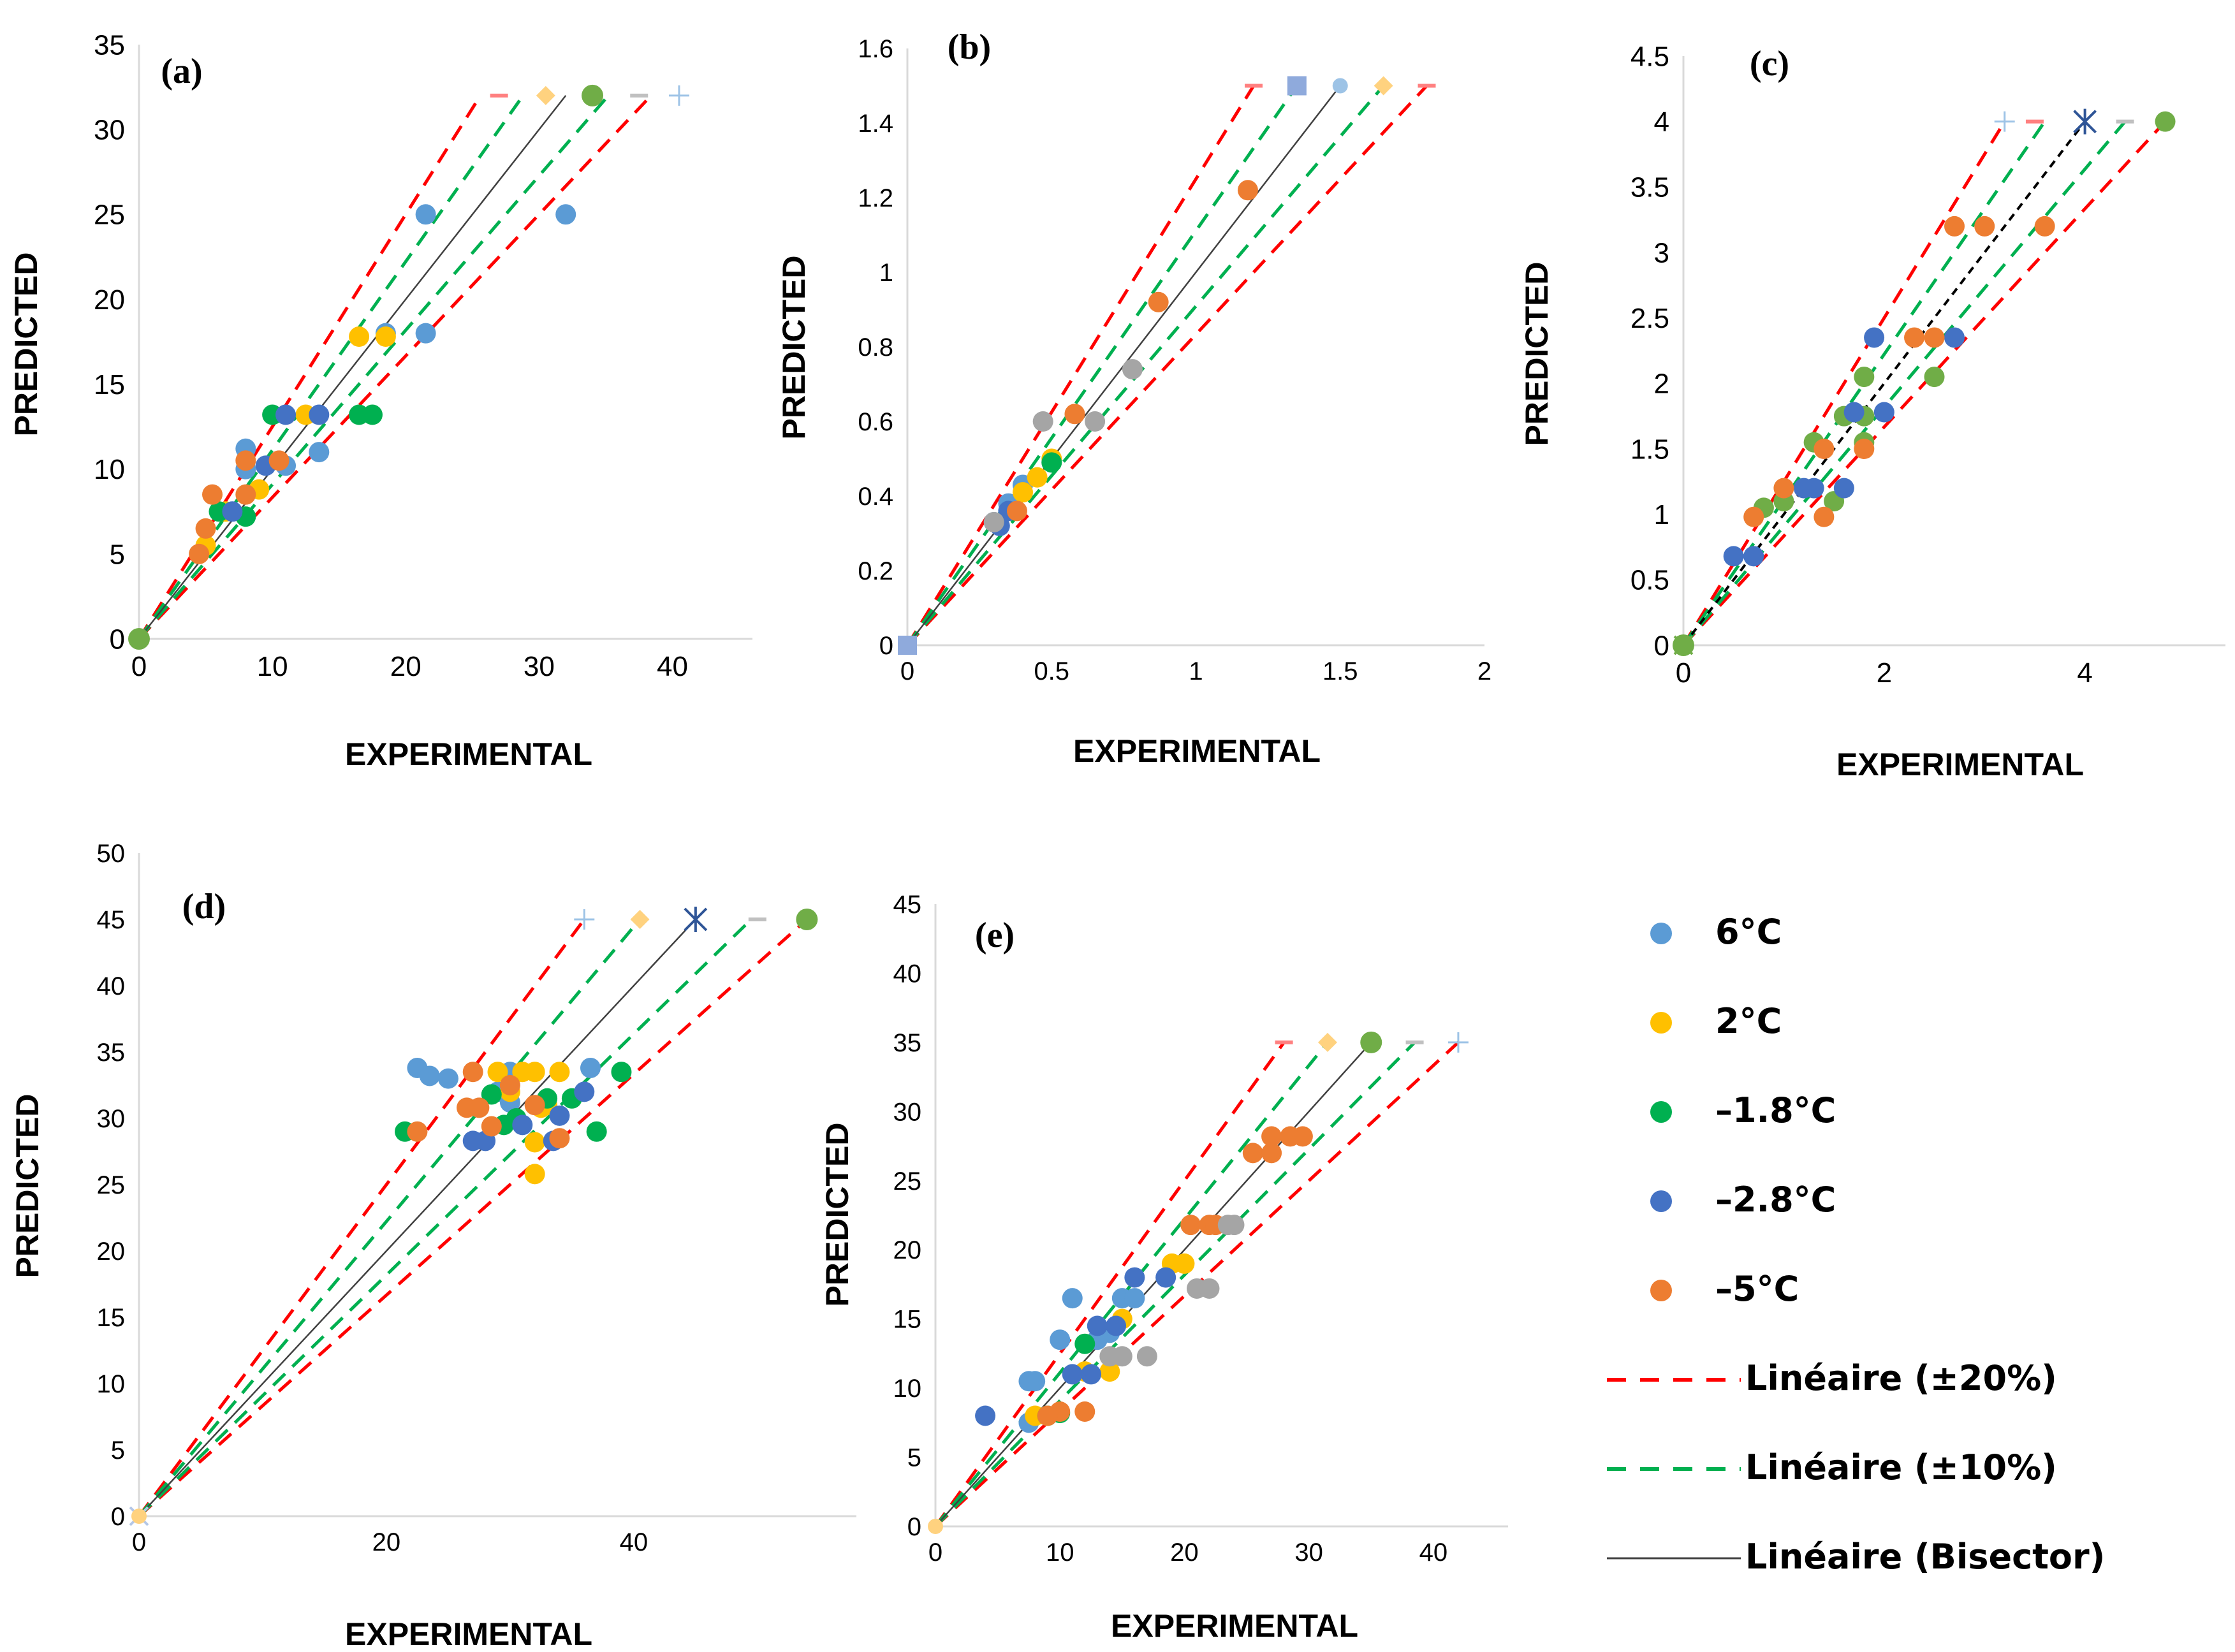 This screenshot has width=2235, height=1652. I want to click on panel-c-x-tick-label: 0, so click(1683, 673).